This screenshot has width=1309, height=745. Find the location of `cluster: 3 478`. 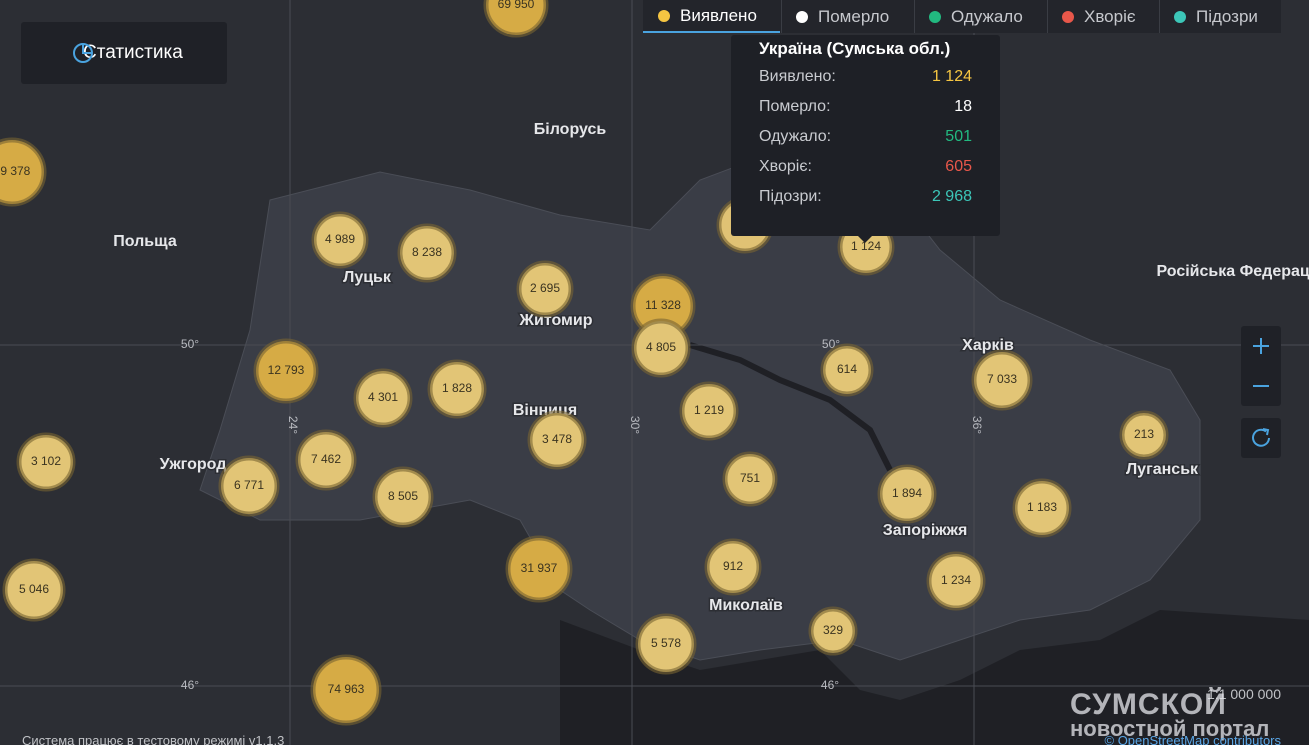

cluster: 3 478 is located at coordinates (557, 440).